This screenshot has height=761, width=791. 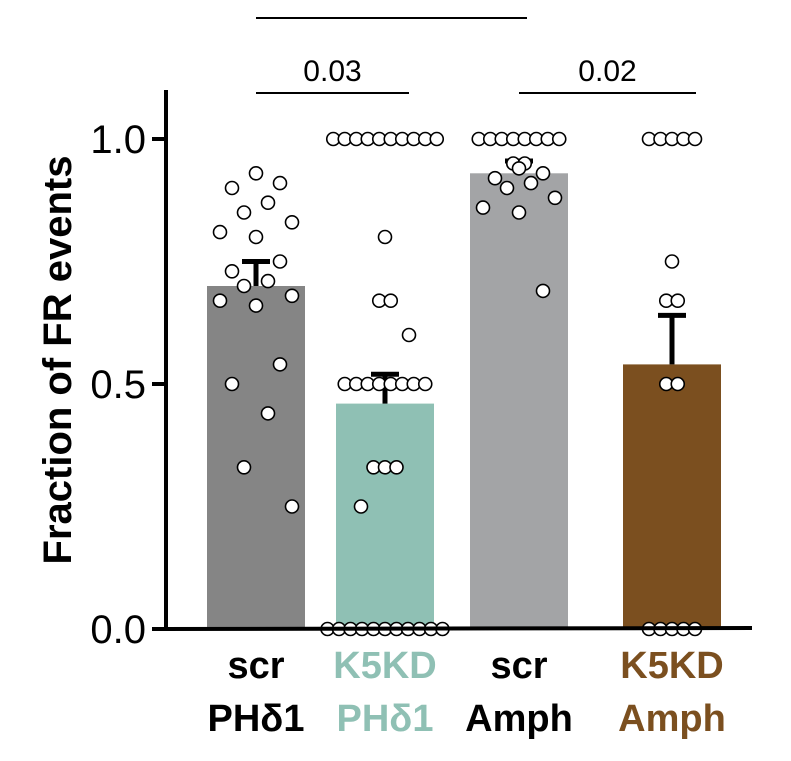 What do you see at coordinates (118, 630) in the screenshot?
I see `y-tick-label: 0.0` at bounding box center [118, 630].